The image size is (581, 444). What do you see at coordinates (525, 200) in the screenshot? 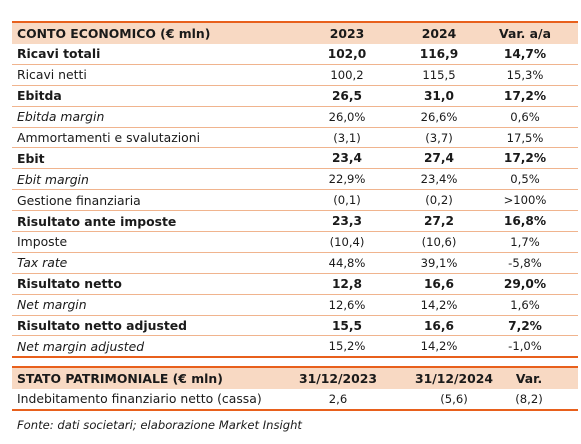
I see `row-value: >100%` at bounding box center [525, 200].